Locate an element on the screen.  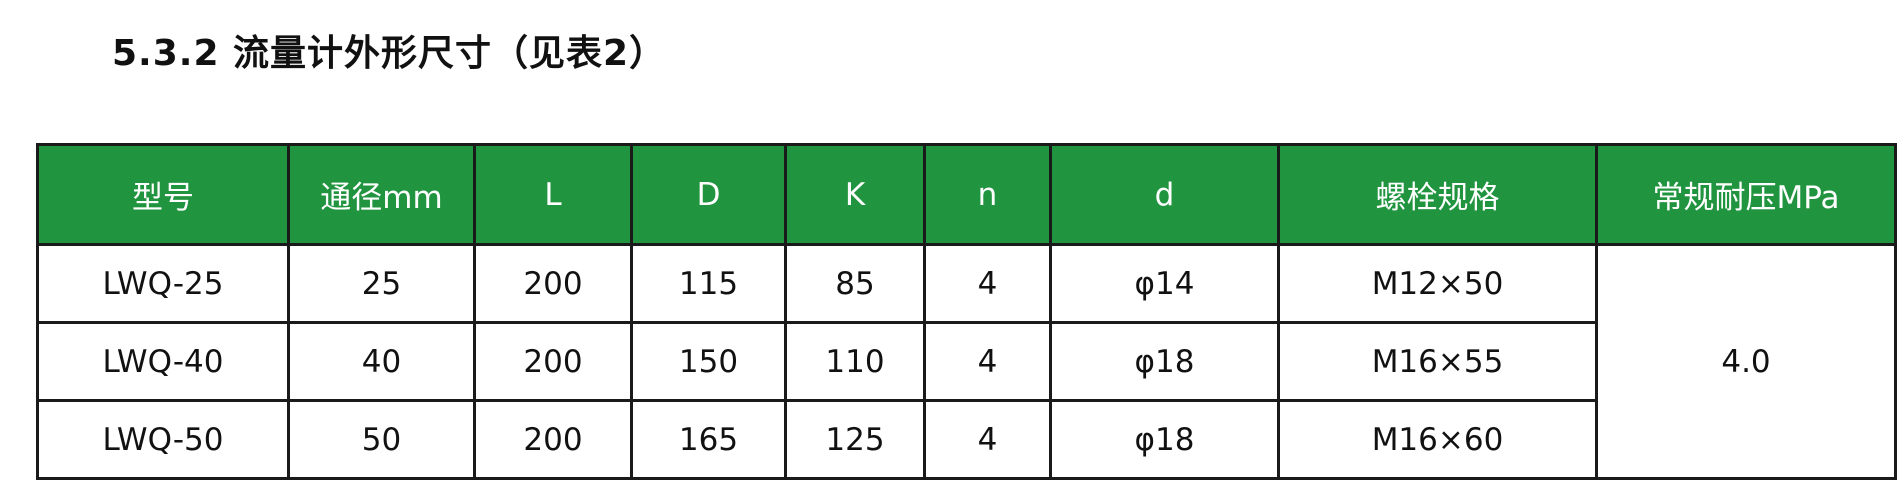
cell: 50 is located at coordinates (381, 439).